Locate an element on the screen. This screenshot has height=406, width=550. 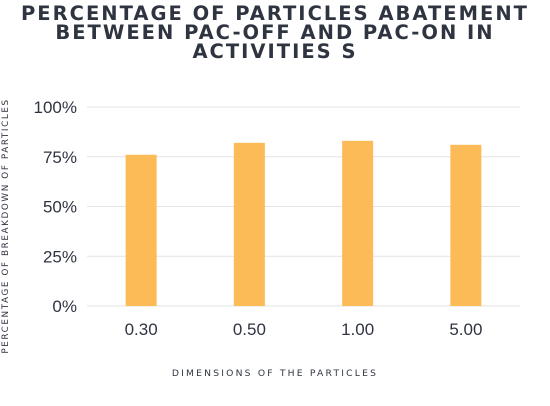
chart-title-line: BETWEEN PAC-OFF AND PAC-ON IN is located at coordinates (275, 32).